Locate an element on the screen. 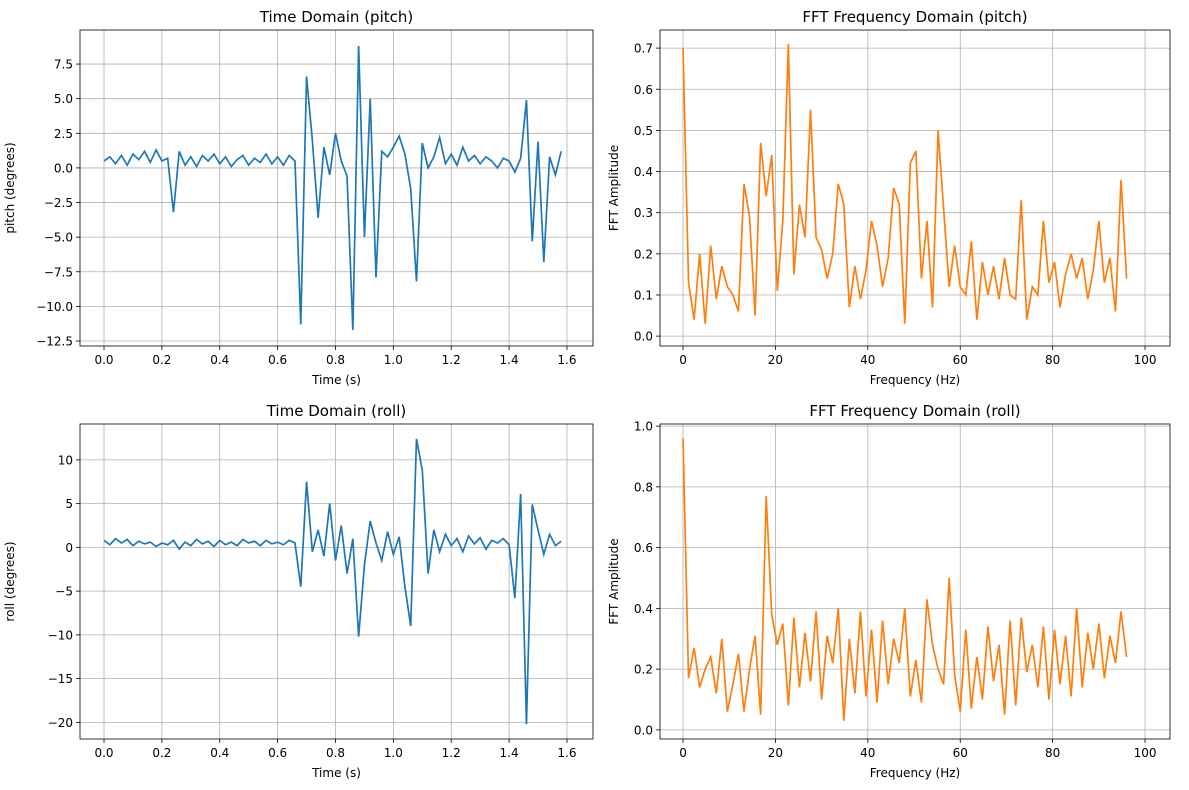  y-tick-label: −20 is located at coordinates (60, 723).